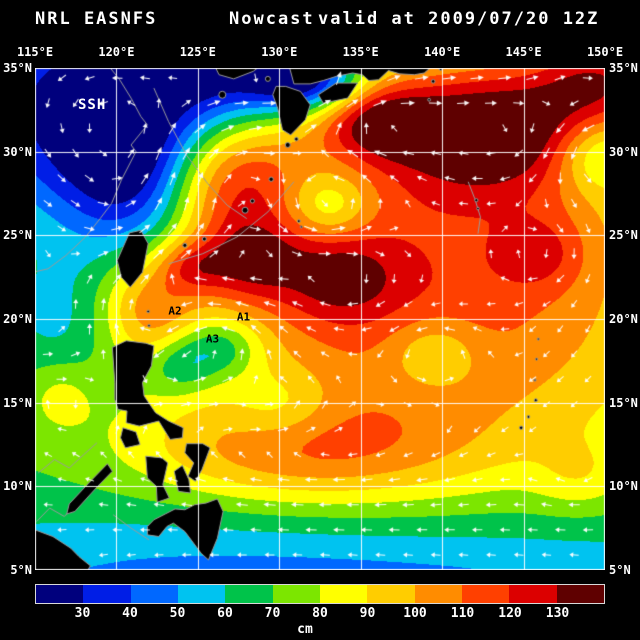  Describe the element at coordinates (243, 317) in the screenshot. I see `eddy-label-a1: A1` at that location.